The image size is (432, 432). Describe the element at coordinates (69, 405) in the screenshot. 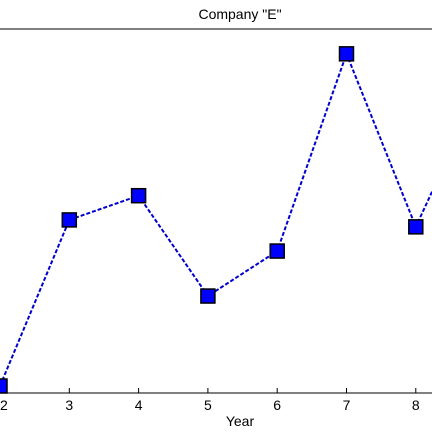

I see `x-tick-label: 3` at that location.